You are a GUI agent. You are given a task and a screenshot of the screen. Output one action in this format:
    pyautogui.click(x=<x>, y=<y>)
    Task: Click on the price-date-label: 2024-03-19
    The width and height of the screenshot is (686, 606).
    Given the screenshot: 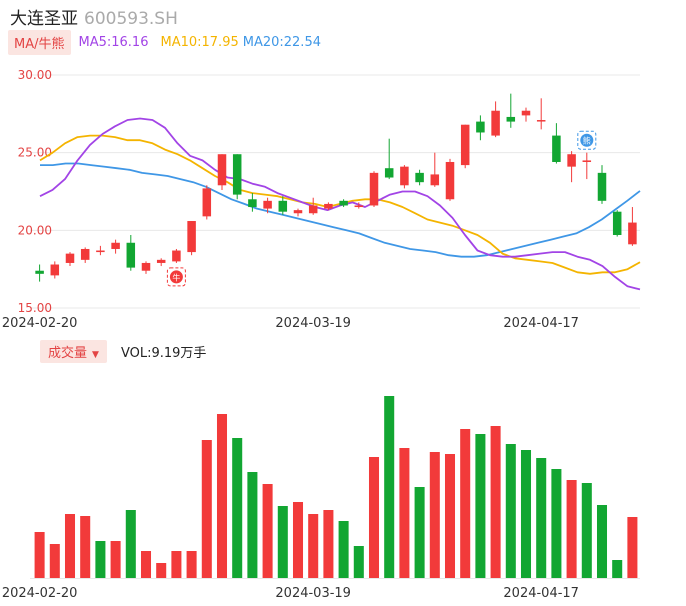 What is the action you would take?
    pyautogui.click(x=313, y=323)
    